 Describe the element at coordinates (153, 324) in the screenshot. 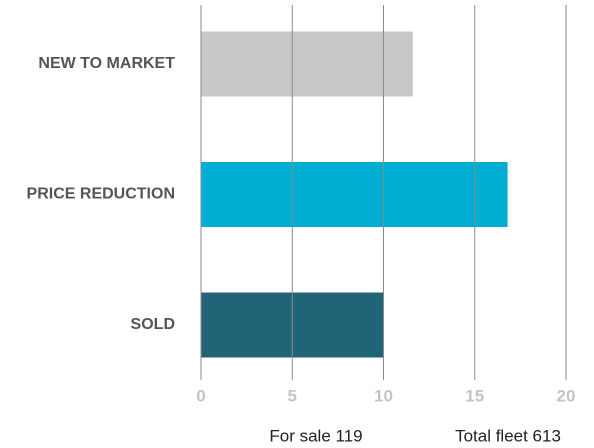

I see `y-tick-label: SOLD` at that location.